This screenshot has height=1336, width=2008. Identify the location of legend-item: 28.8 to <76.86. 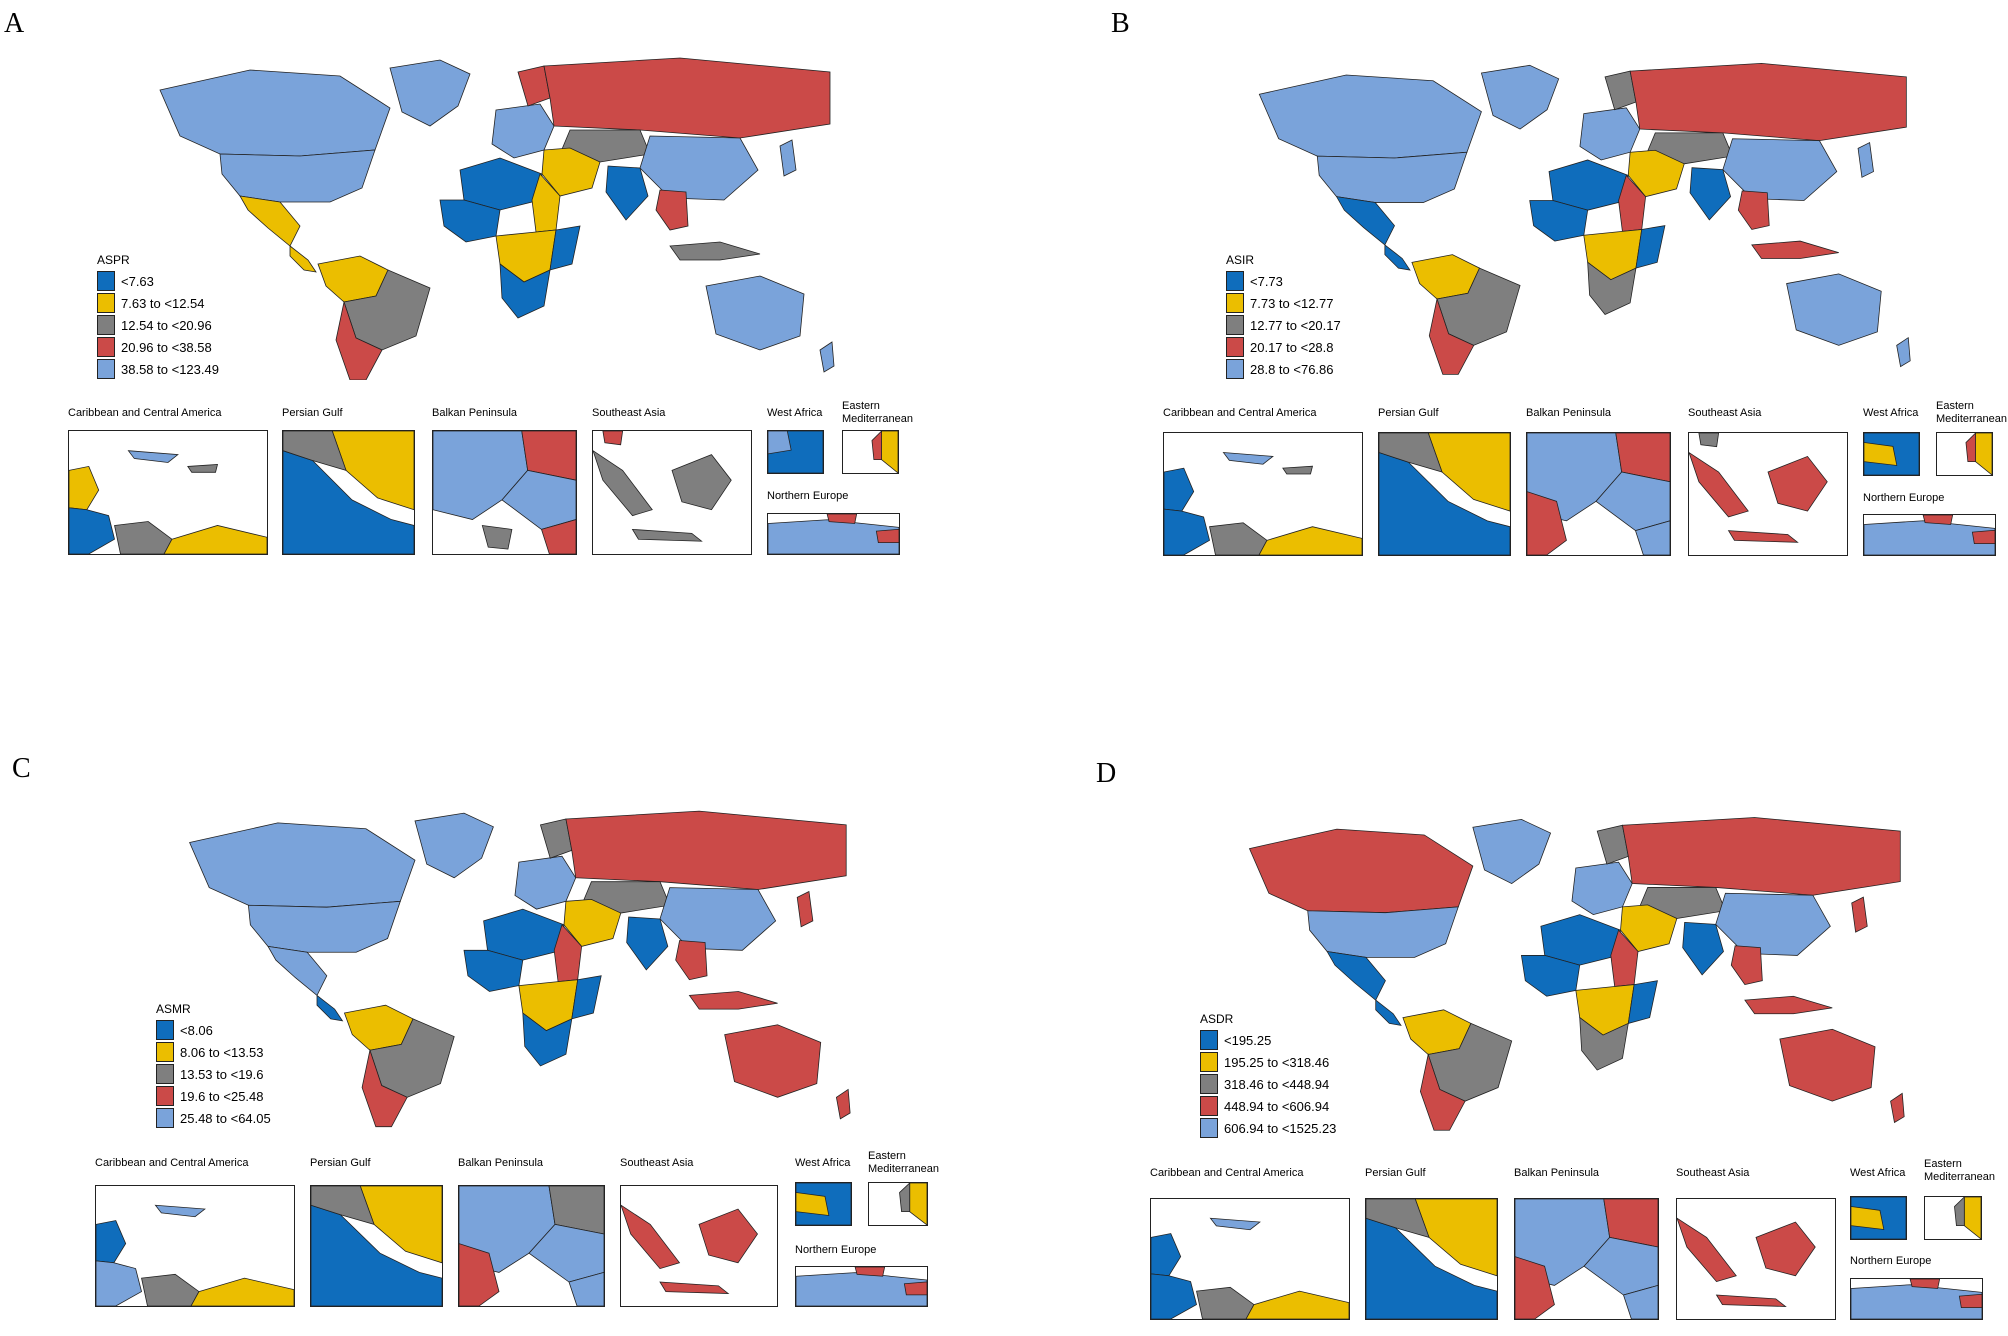
(1283, 369).